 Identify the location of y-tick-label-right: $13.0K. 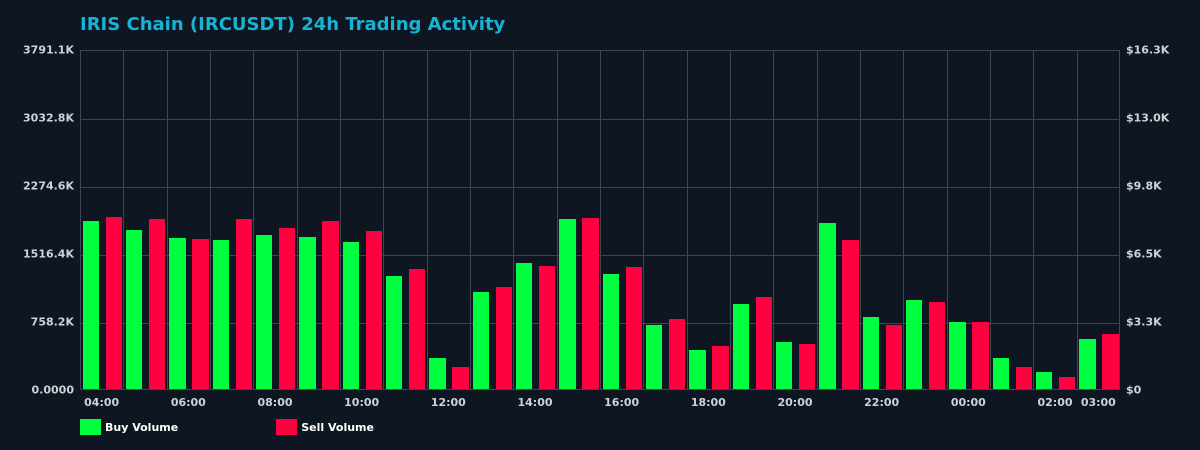
(1148, 118).